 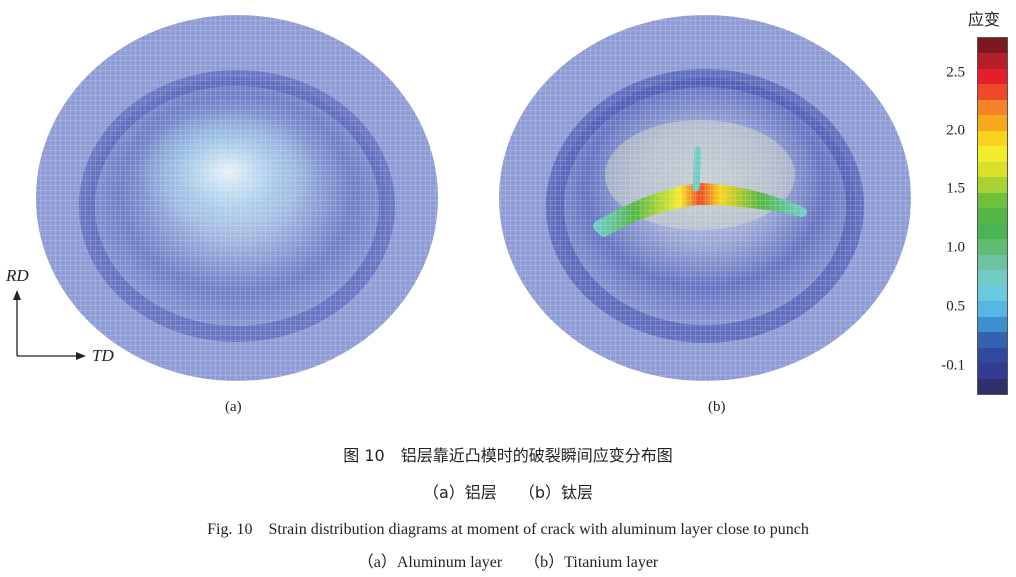 I want to click on legend-title: 应变, so click(x=984, y=19).